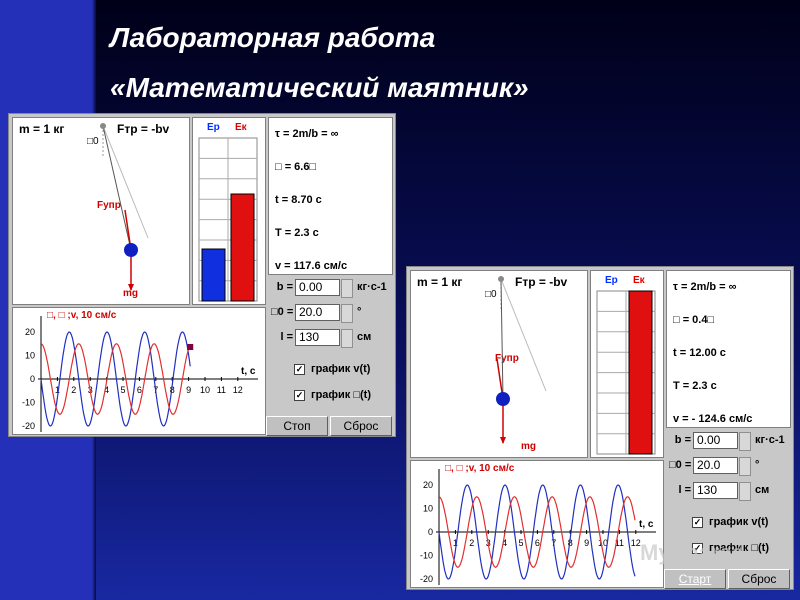  What do you see at coordinates (713, 419) in the screenshot?
I see `readout: v = - 124.6 см/с` at bounding box center [713, 419].